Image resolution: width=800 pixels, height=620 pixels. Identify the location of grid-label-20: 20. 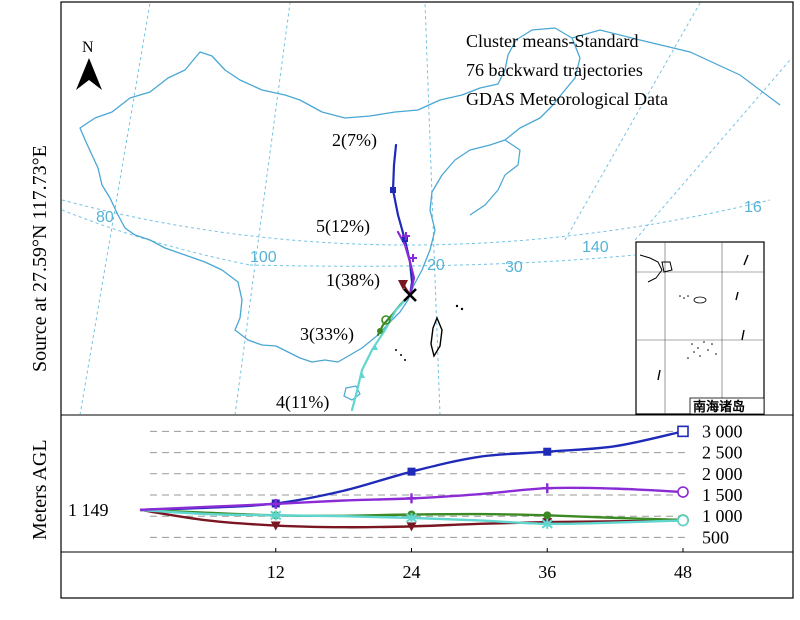
(436, 265).